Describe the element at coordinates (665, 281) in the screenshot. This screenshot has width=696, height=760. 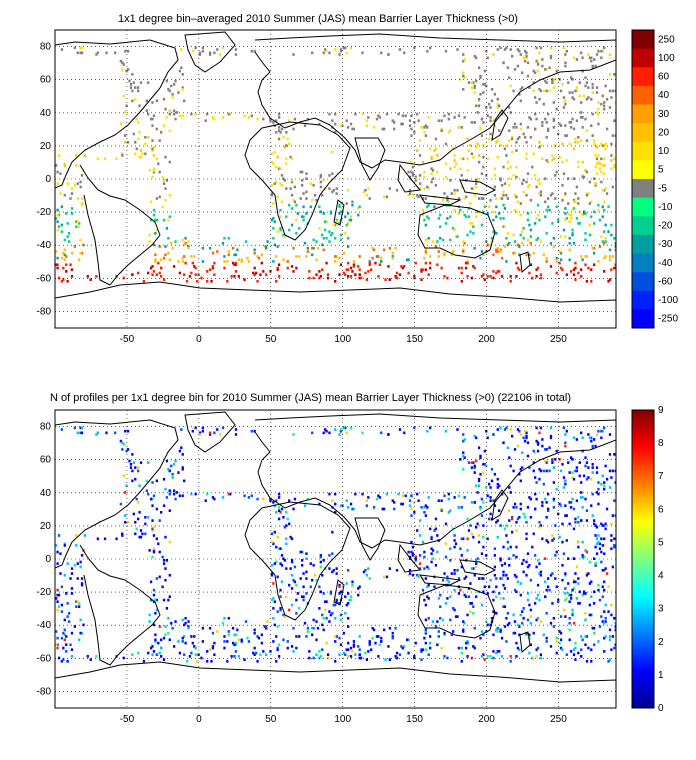
I see `colorbar-1-label: -60` at that location.